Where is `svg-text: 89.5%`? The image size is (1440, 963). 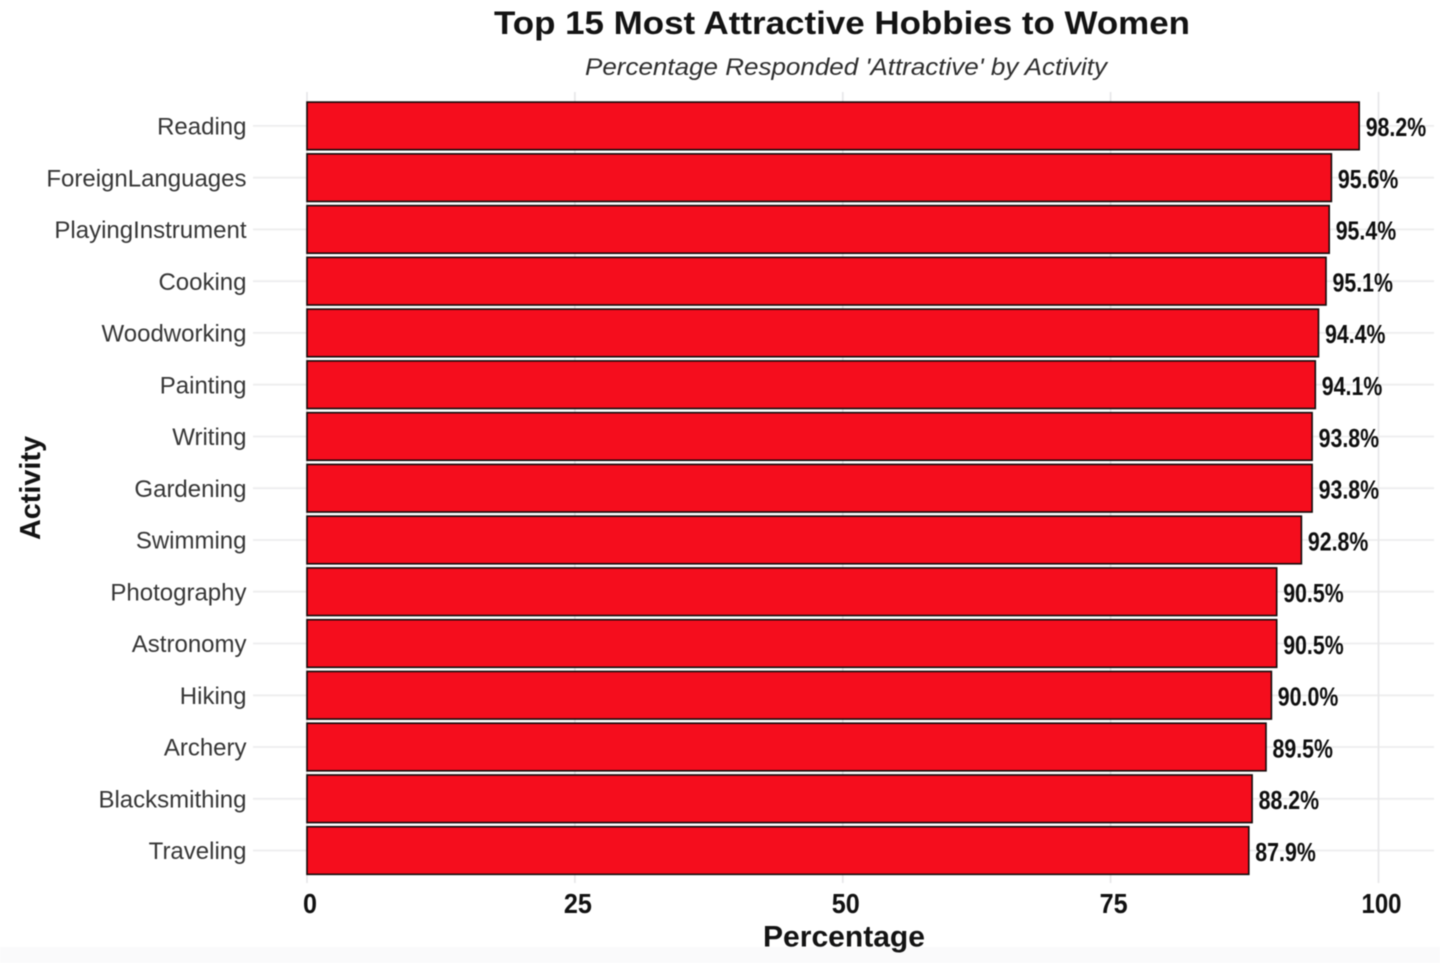 svg-text: 89.5% is located at coordinates (1303, 749).